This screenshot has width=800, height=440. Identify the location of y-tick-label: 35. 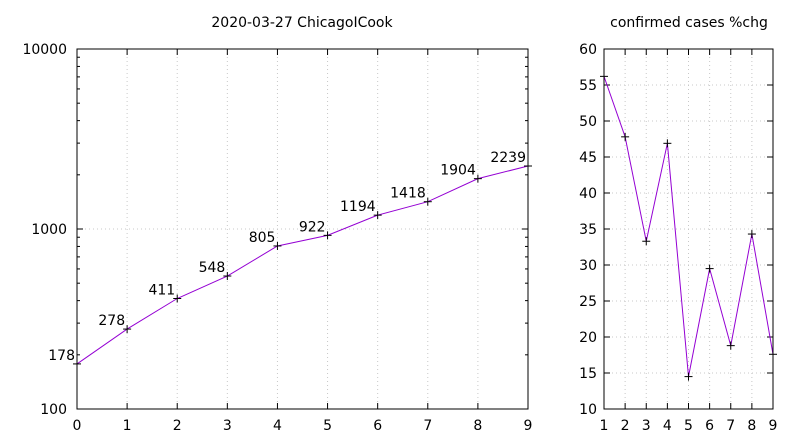
(588, 230).